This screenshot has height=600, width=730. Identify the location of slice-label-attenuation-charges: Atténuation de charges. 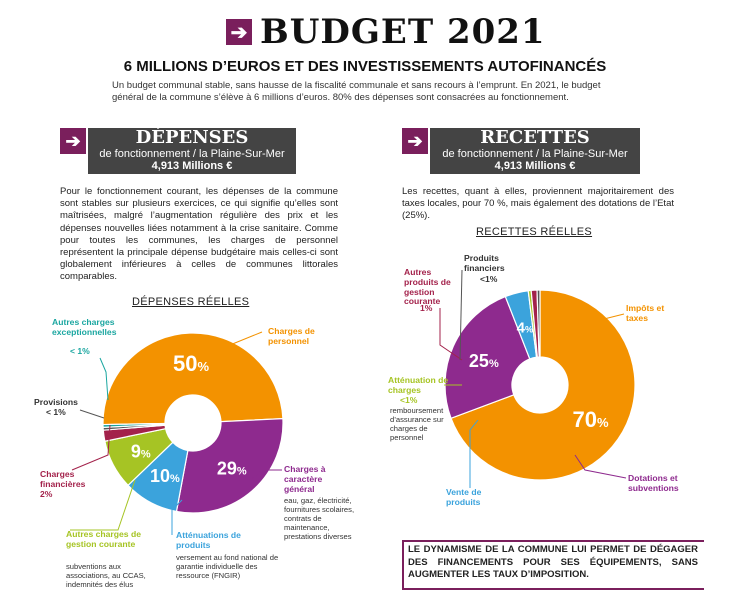
(418, 385).